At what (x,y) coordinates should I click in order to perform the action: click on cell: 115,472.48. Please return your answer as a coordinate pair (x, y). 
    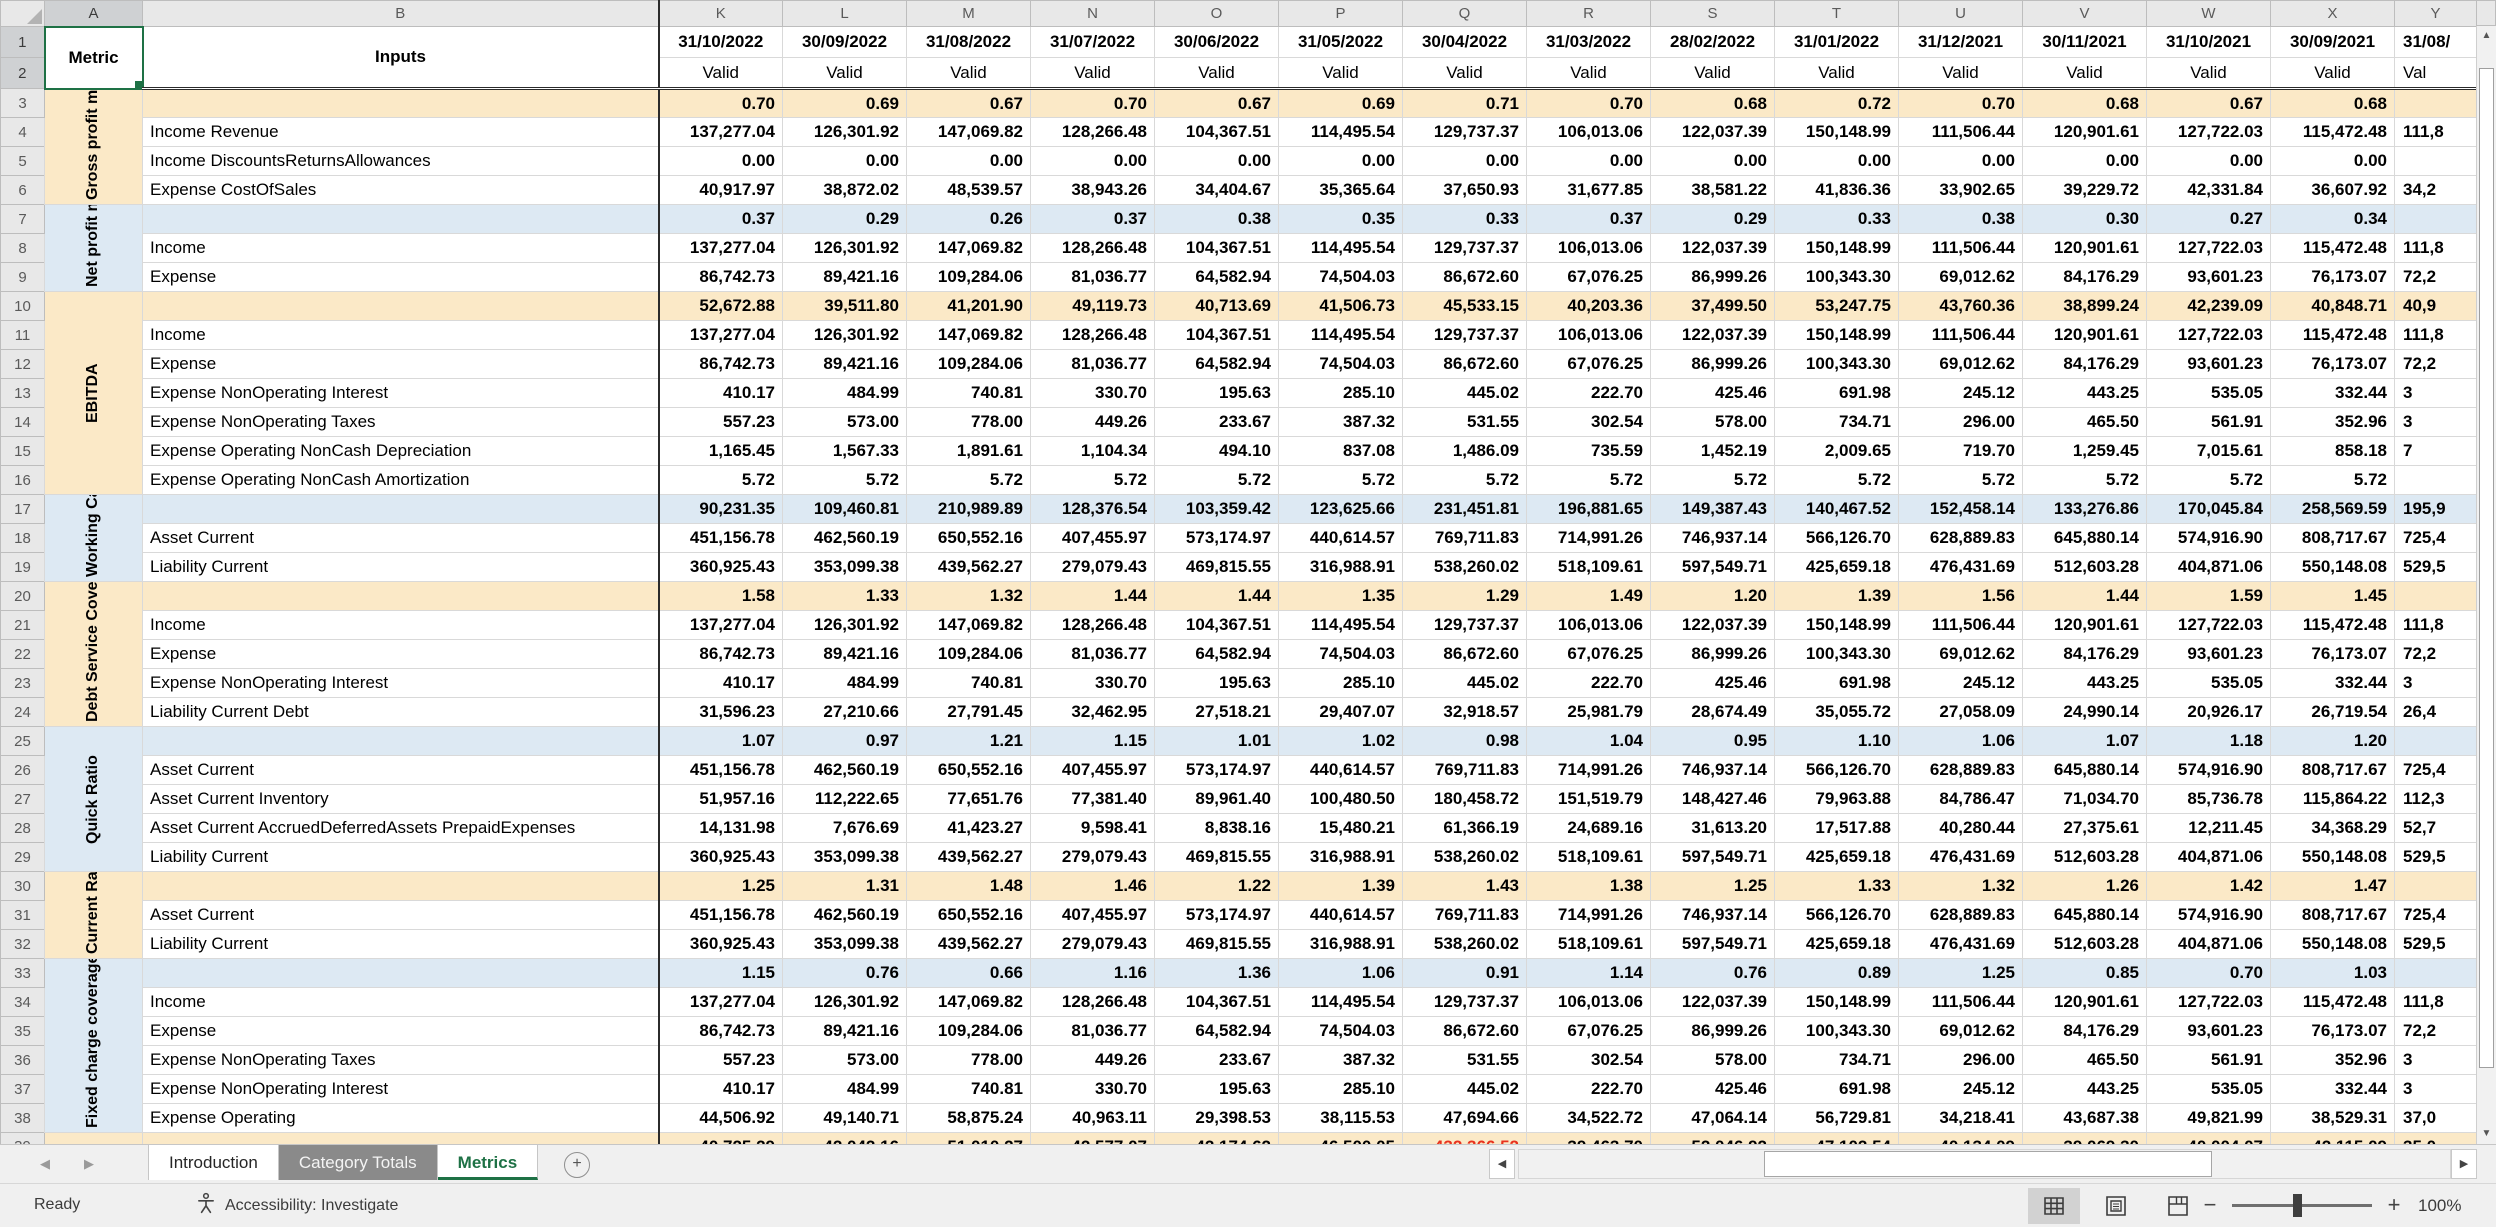
    Looking at the image, I should click on (2332, 625).